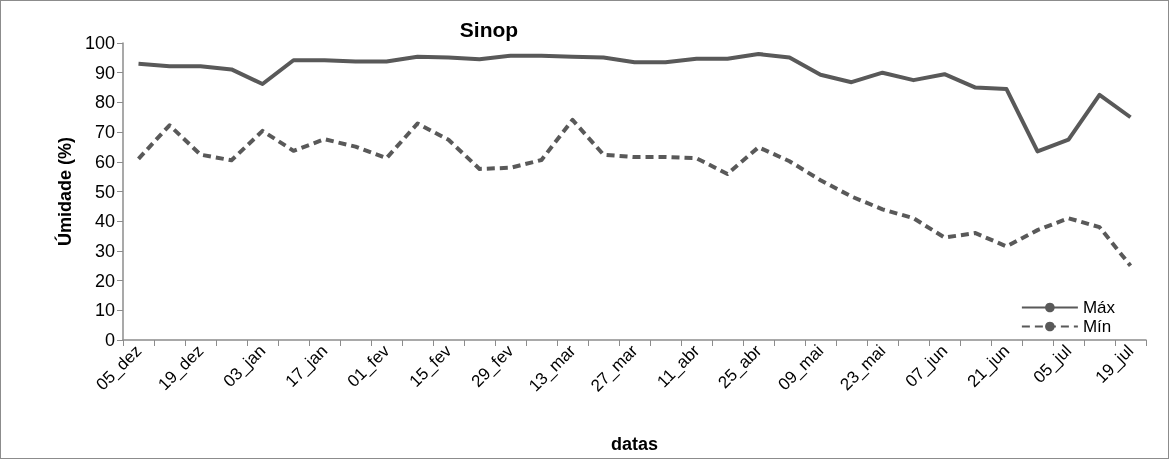 Image resolution: width=1169 pixels, height=459 pixels. Describe the element at coordinates (65, 191) in the screenshot. I see `y-axis-title: Úmidade (%)` at that location.